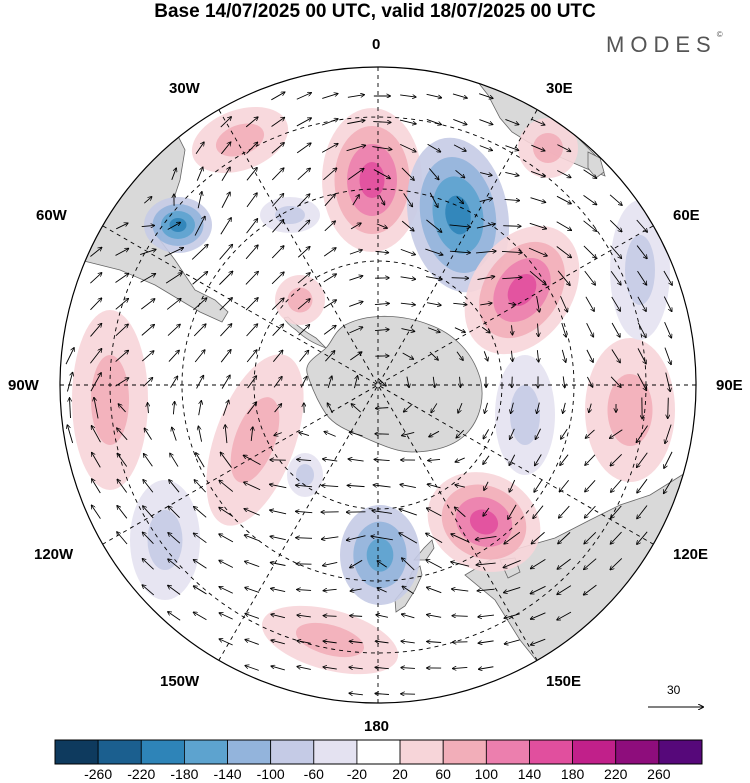  I want to click on lon-label-180: 180, so click(377, 726).